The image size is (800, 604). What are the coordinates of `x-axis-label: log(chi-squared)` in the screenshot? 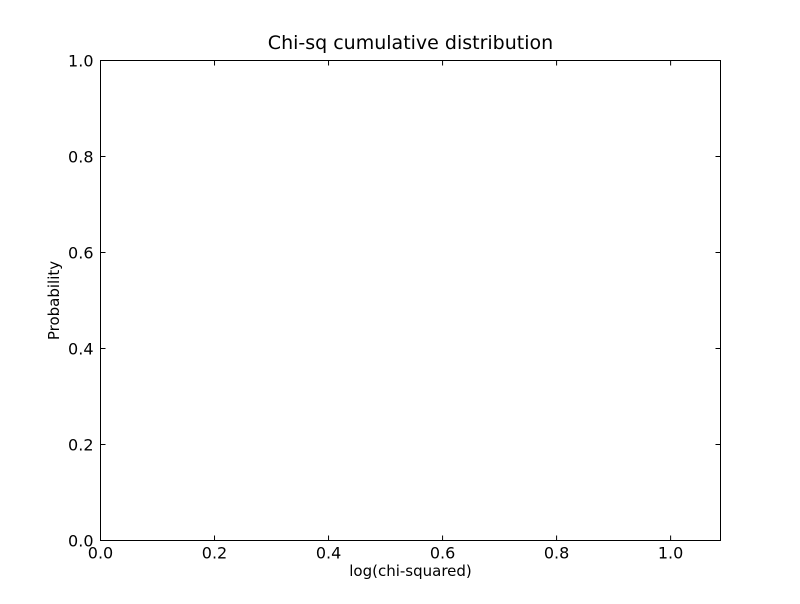 It's located at (410, 571).